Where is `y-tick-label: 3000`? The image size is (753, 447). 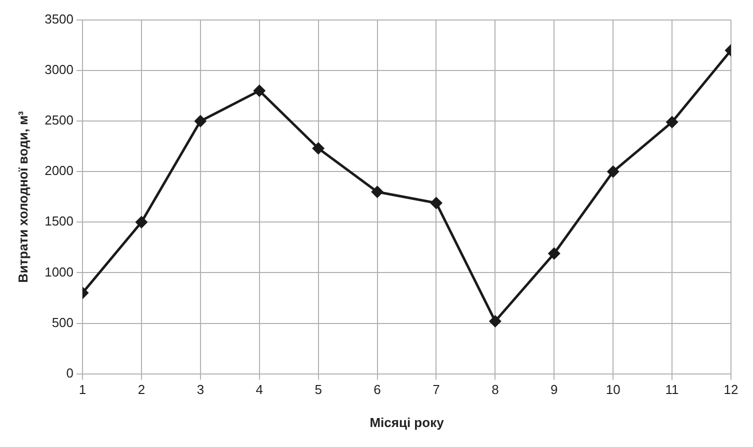
y-tick-label: 3000 is located at coordinates (59, 70).